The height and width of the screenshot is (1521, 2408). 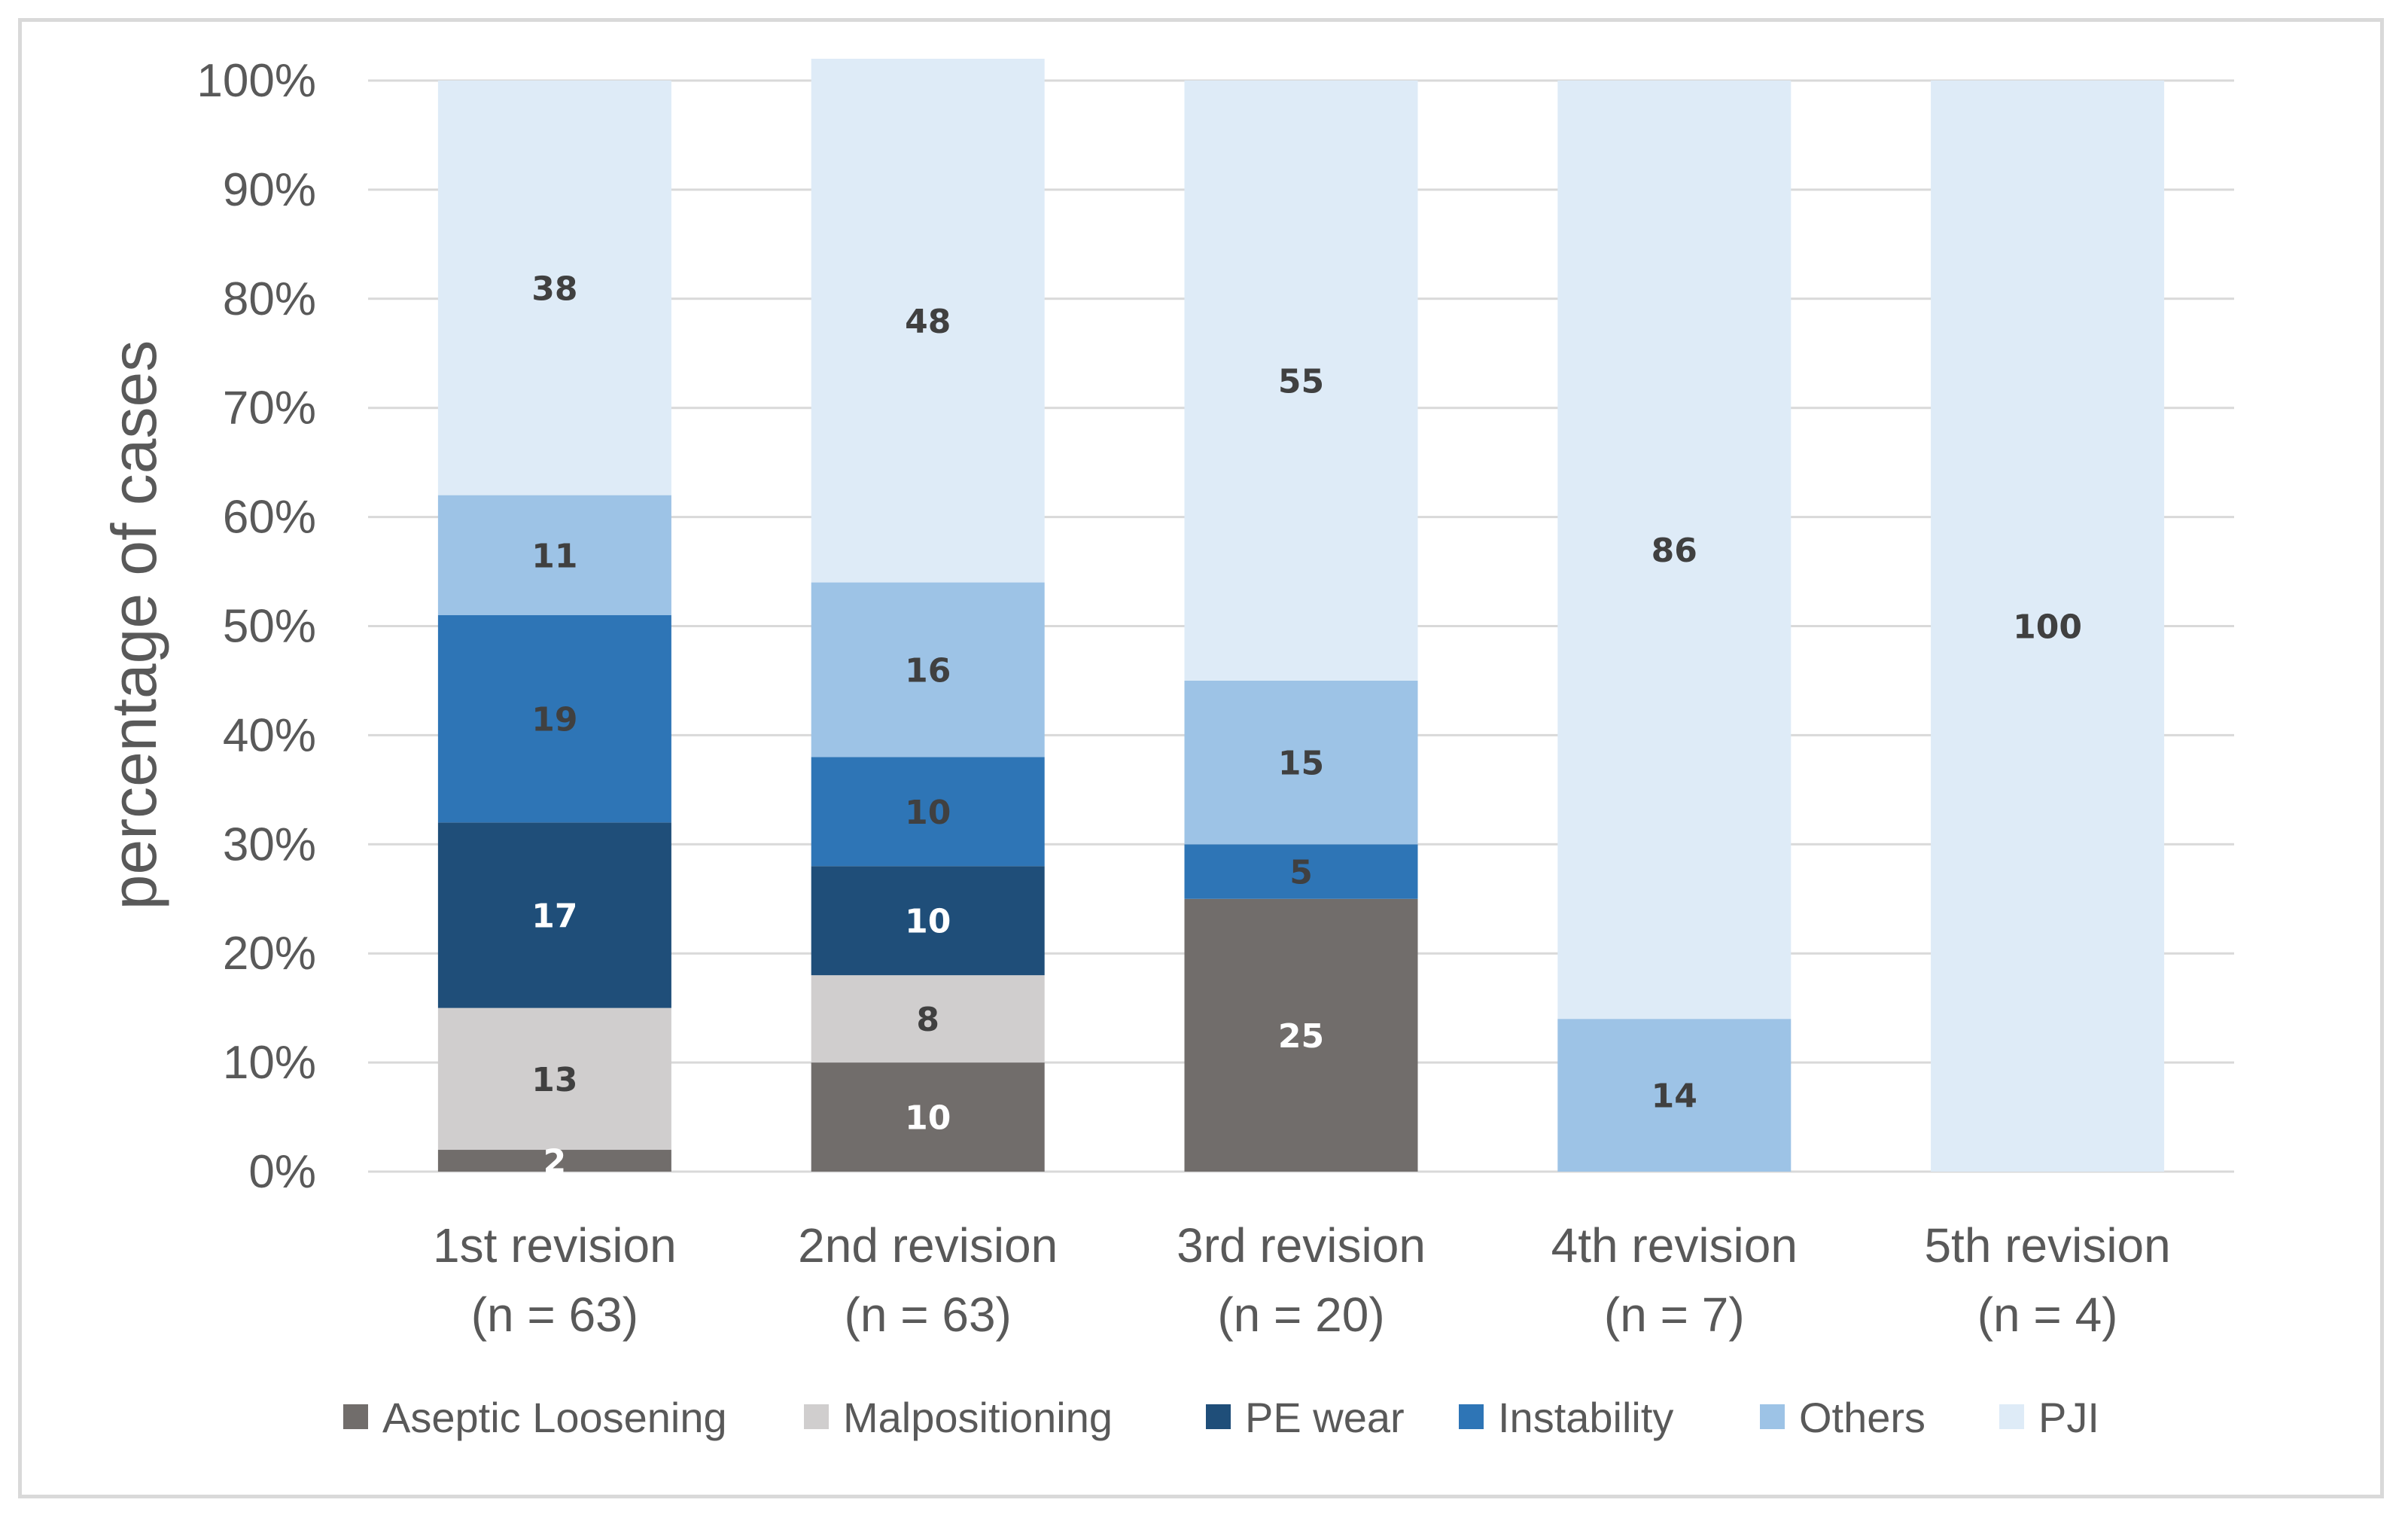 I want to click on legend-label: PJI, so click(x=2068, y=1417).